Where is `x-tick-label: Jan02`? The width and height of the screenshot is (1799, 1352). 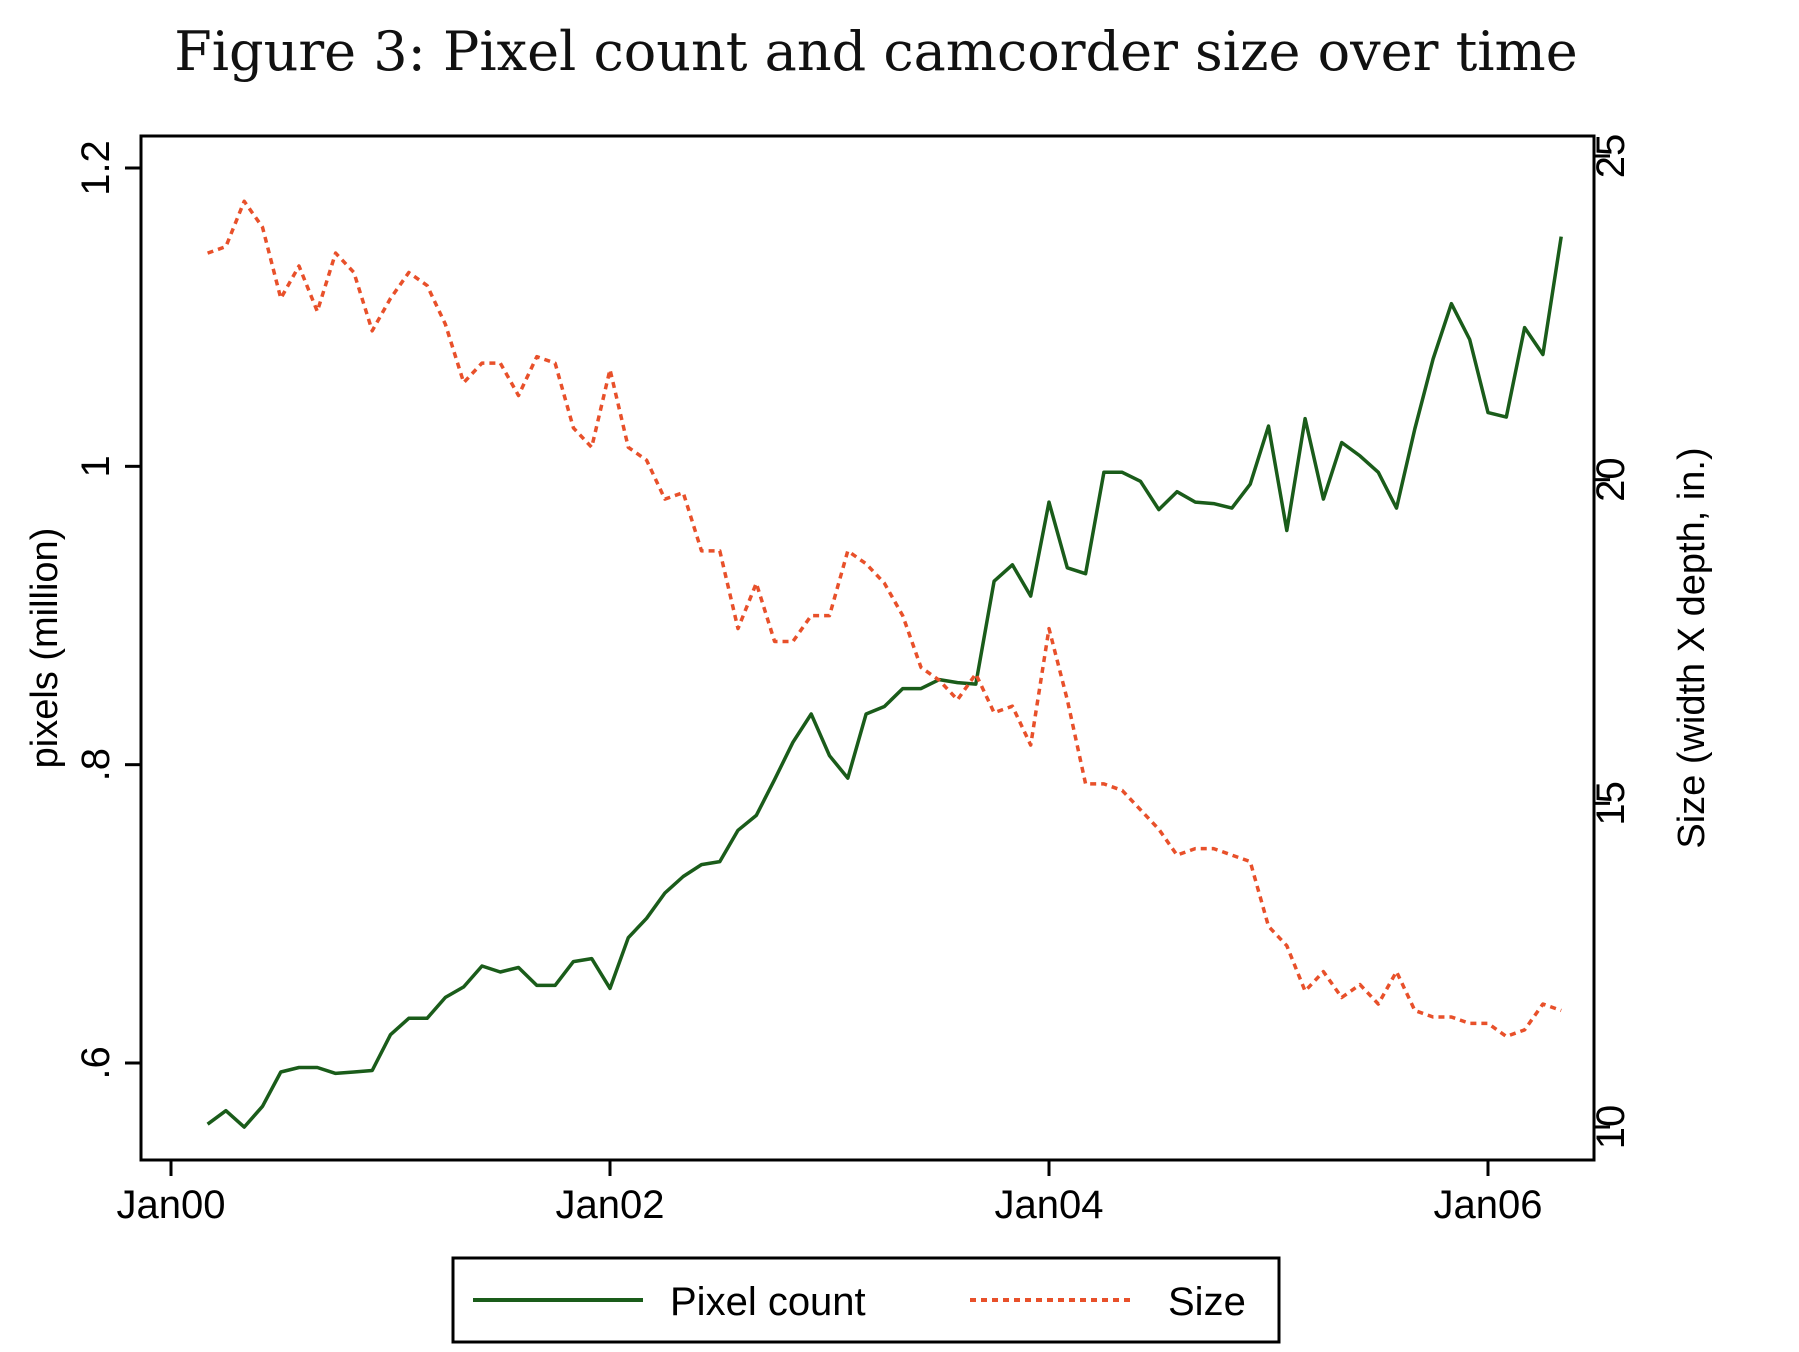
x-tick-label: Jan02 is located at coordinates (610, 1205).